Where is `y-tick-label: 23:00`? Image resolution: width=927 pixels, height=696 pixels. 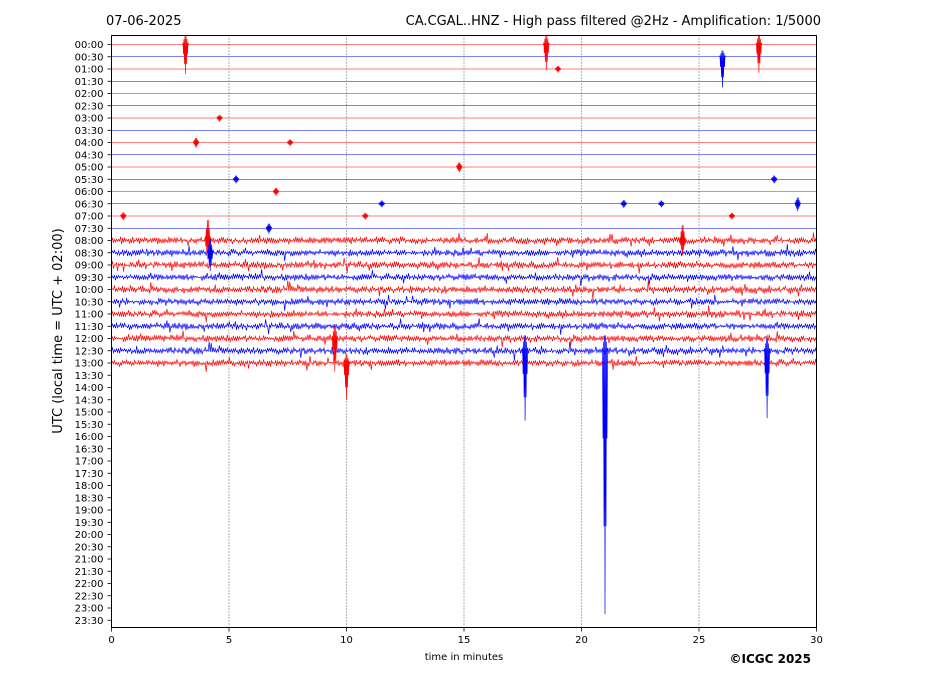
y-tick-label: 23:00 is located at coordinates (89, 609).